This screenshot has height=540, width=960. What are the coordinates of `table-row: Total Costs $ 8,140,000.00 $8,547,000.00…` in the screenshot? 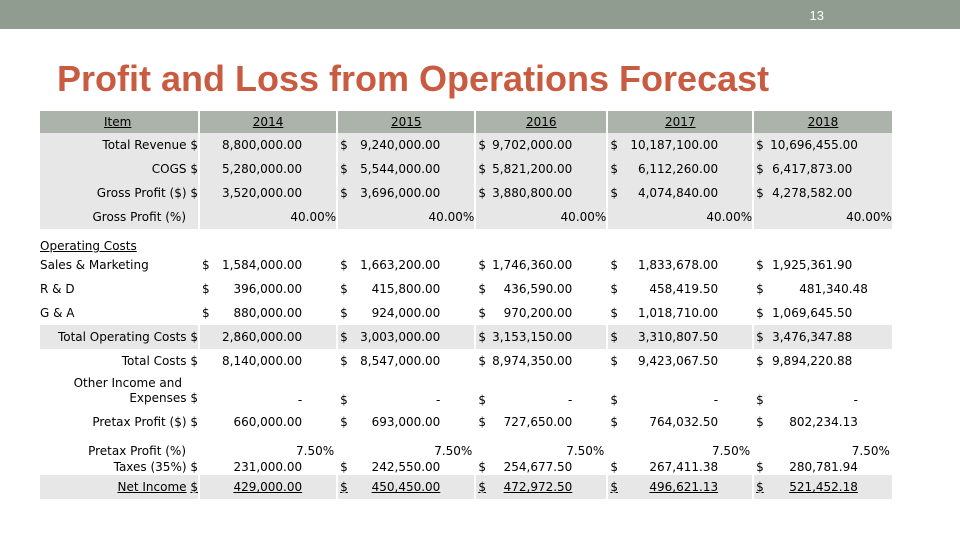 It's located at (466, 361).